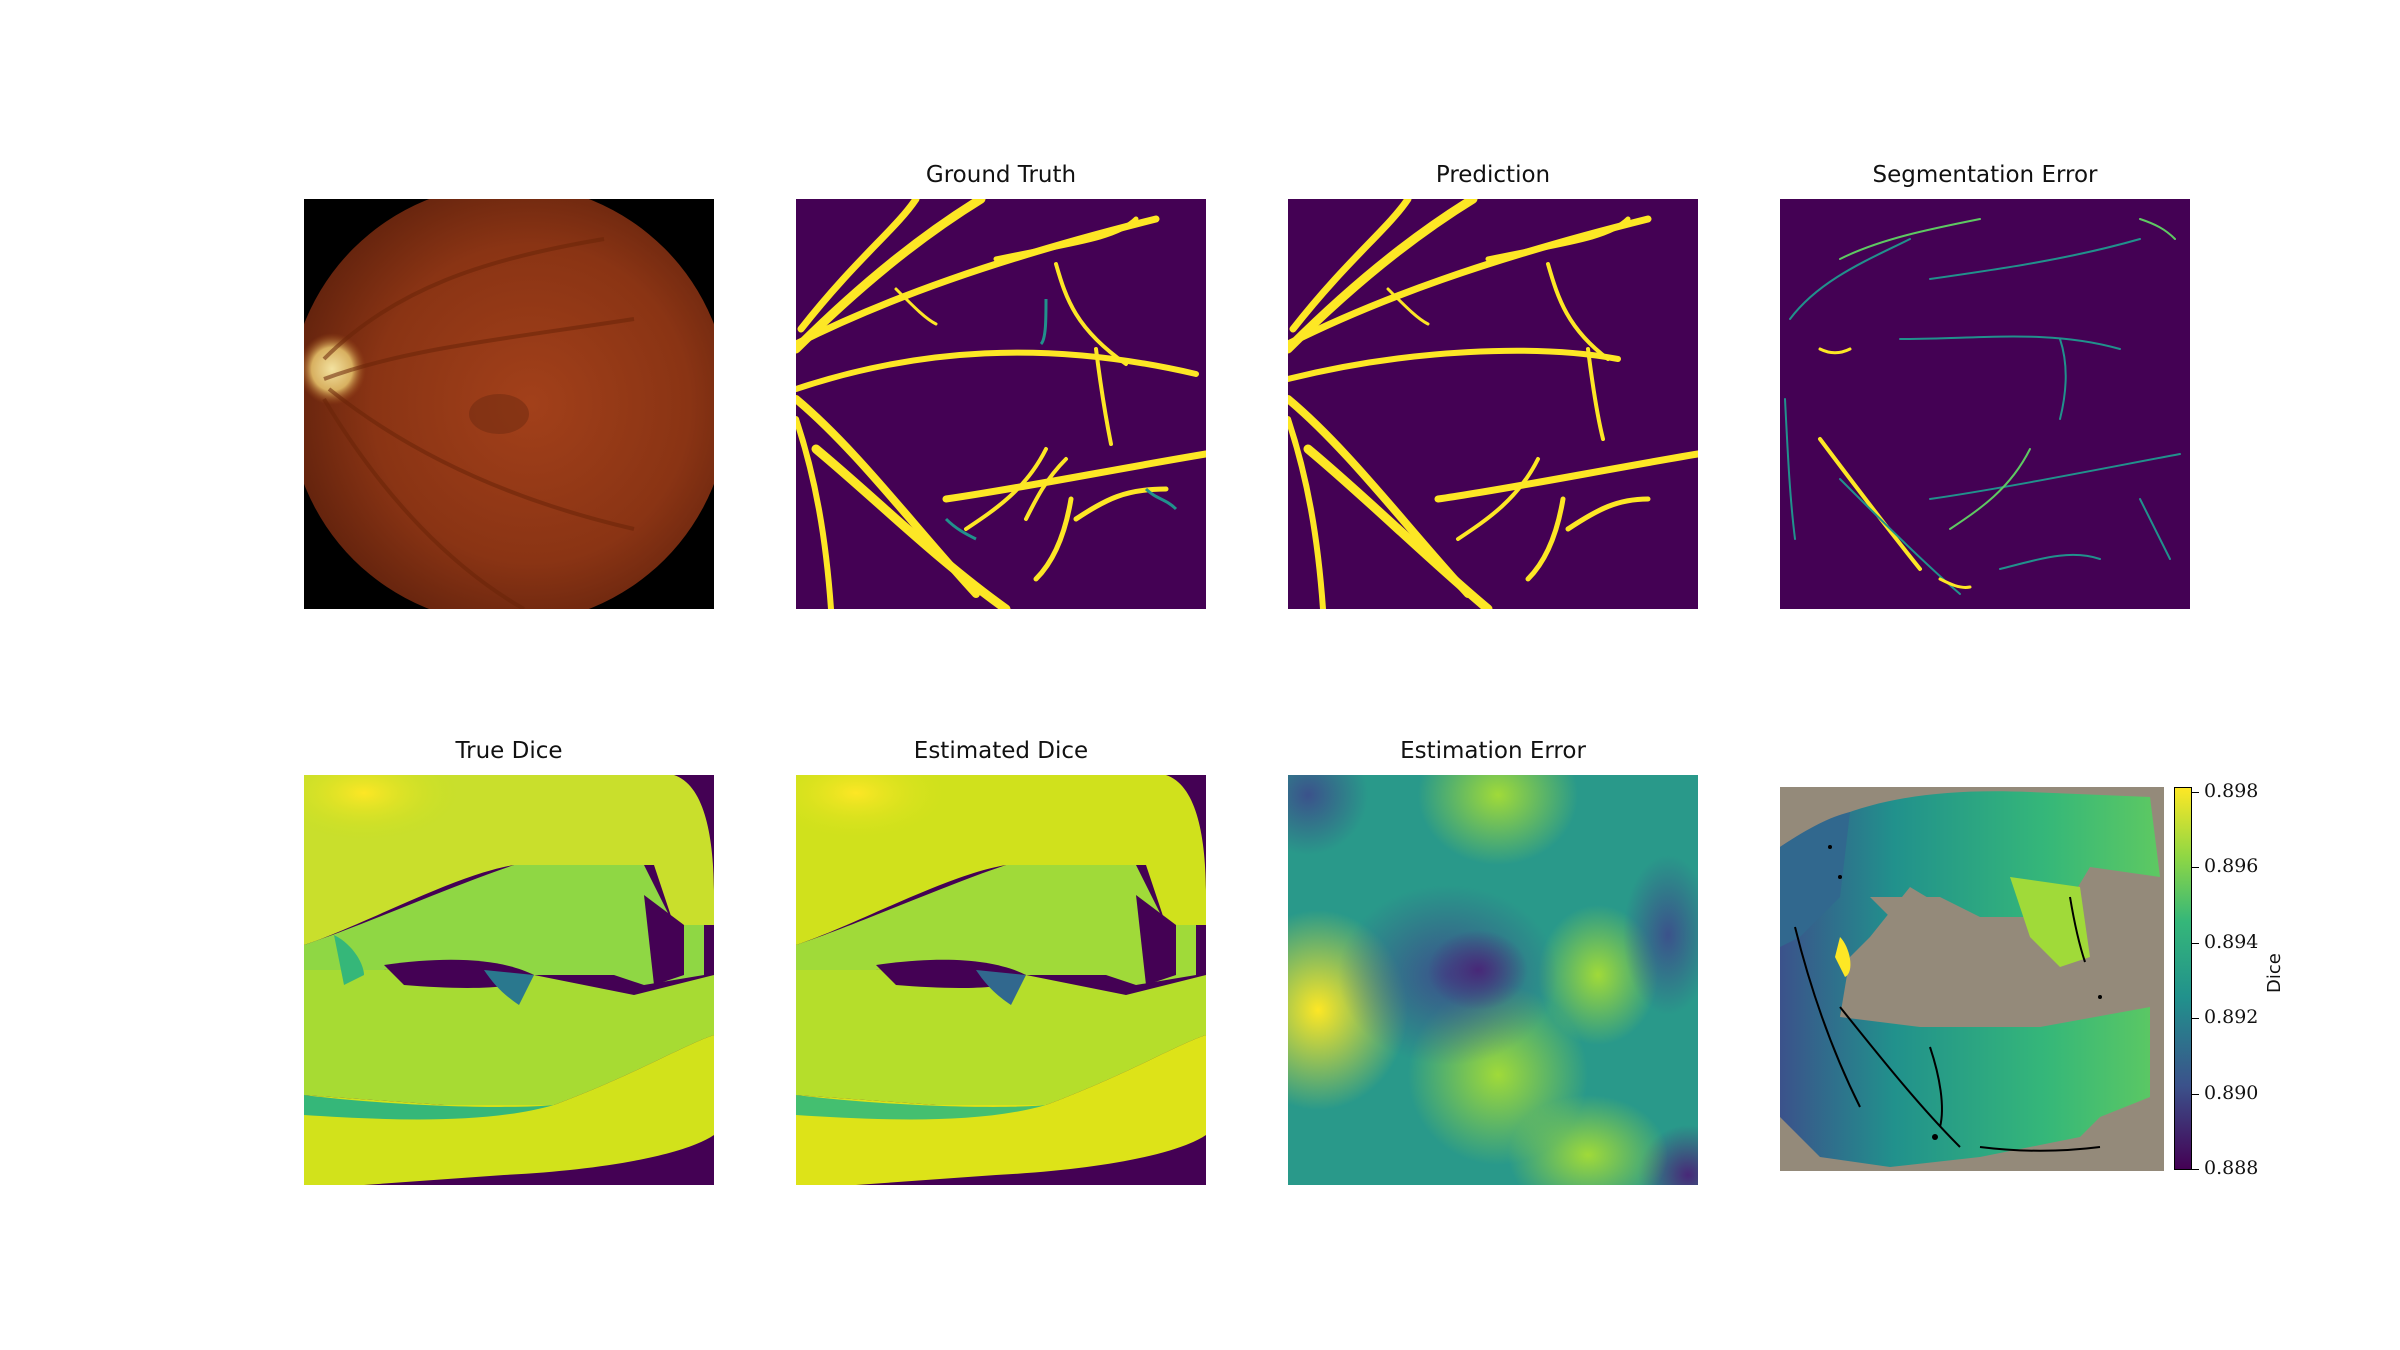 The width and height of the screenshot is (2400, 1350). I want to click on ground-truth-title: Ground Truth, so click(1001, 175).